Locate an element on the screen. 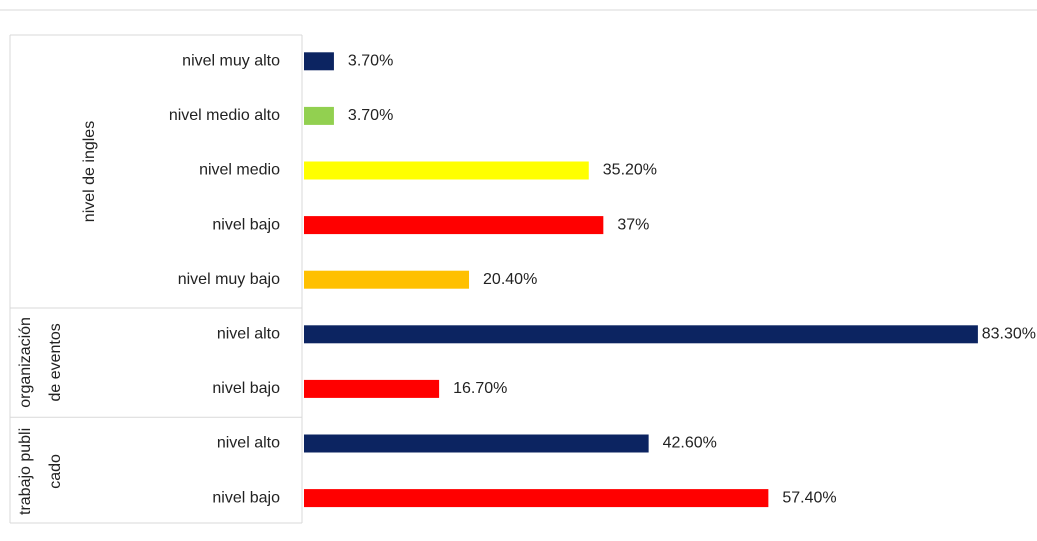  group-label: organización de eventos is located at coordinates (40, 362).